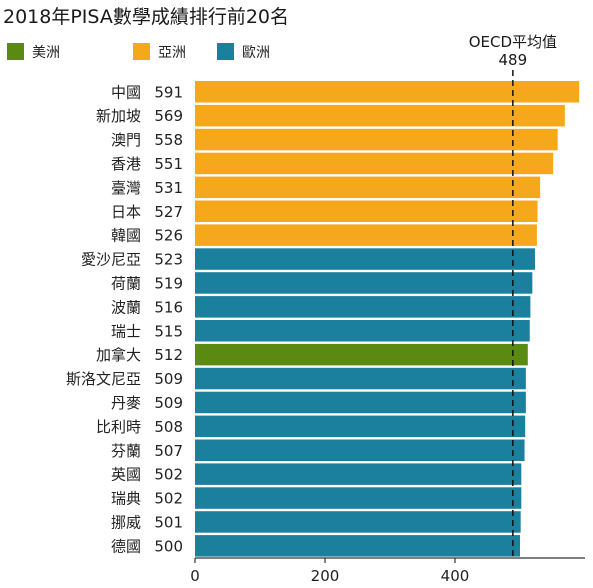 This screenshot has width=593, height=588. Describe the element at coordinates (126, 140) in the screenshot. I see `category-label: 澳門` at that location.